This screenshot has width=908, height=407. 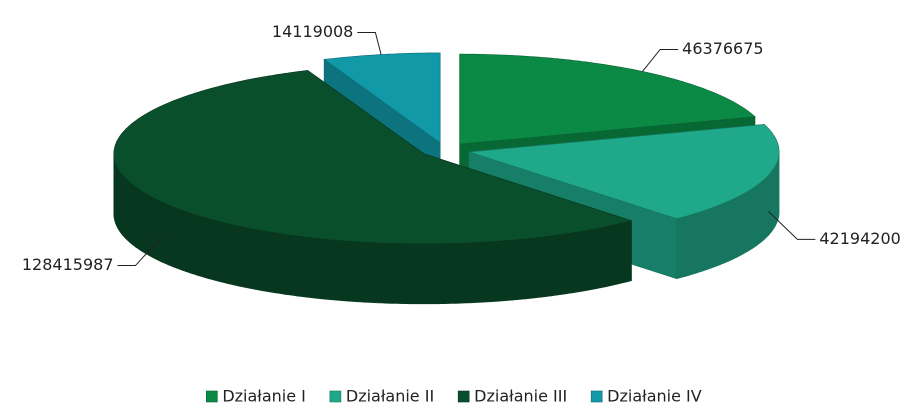 What do you see at coordinates (390, 396) in the screenshot?
I see `legend-label: Działanie II` at bounding box center [390, 396].